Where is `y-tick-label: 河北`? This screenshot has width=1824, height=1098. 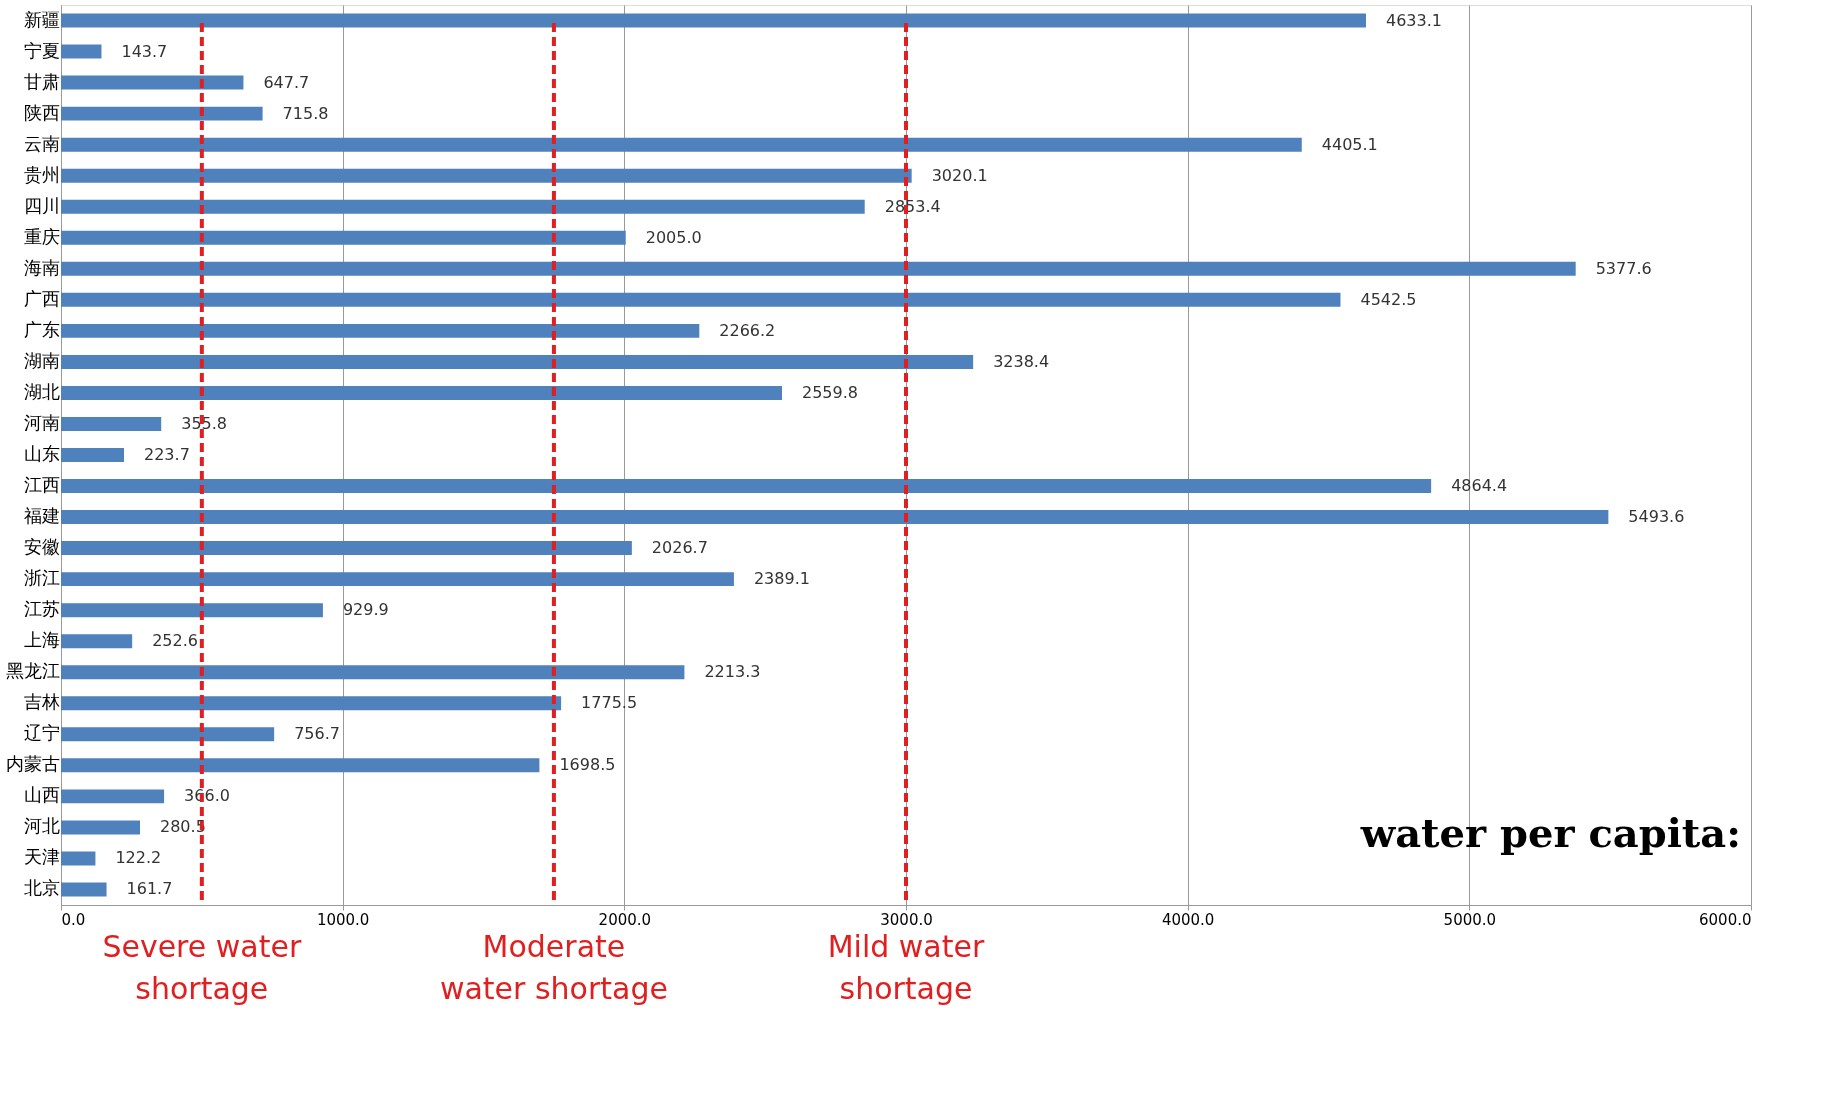
y-tick-label: 河北 is located at coordinates (41, 826).